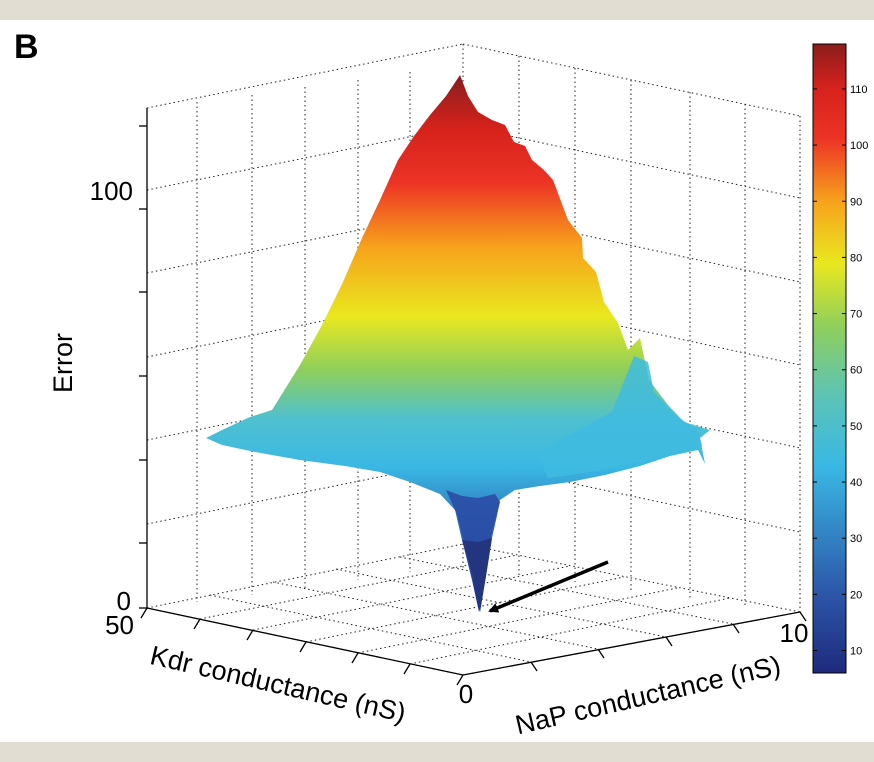 This screenshot has height=762, width=874. I want to click on z-tick-0: 0, so click(124, 601).